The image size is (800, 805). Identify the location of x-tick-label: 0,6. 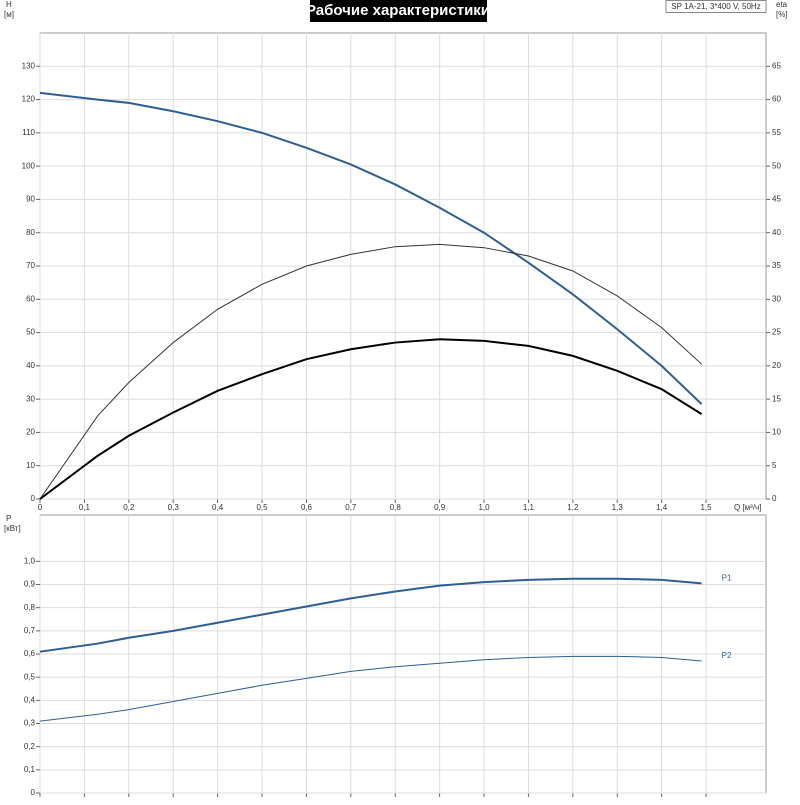
(307, 507).